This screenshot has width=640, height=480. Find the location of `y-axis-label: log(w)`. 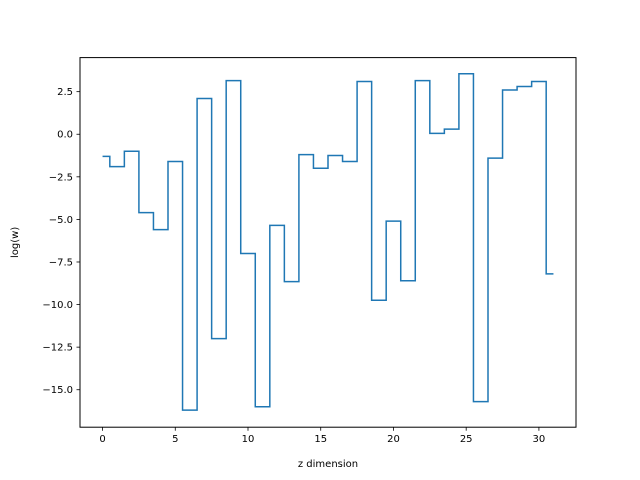

y-axis-label: log(w) is located at coordinates (15, 242).